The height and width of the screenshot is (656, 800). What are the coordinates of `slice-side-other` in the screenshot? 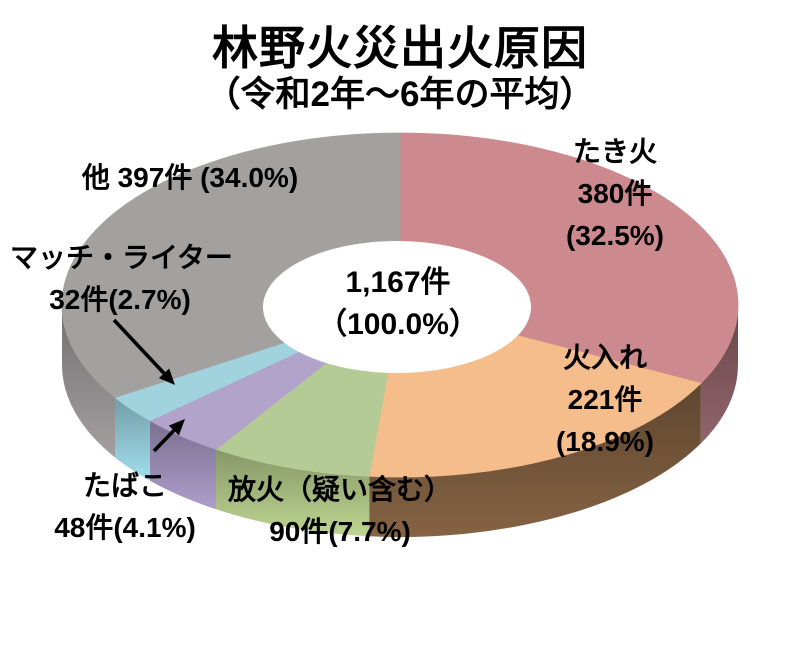 It's located at (89, 381).